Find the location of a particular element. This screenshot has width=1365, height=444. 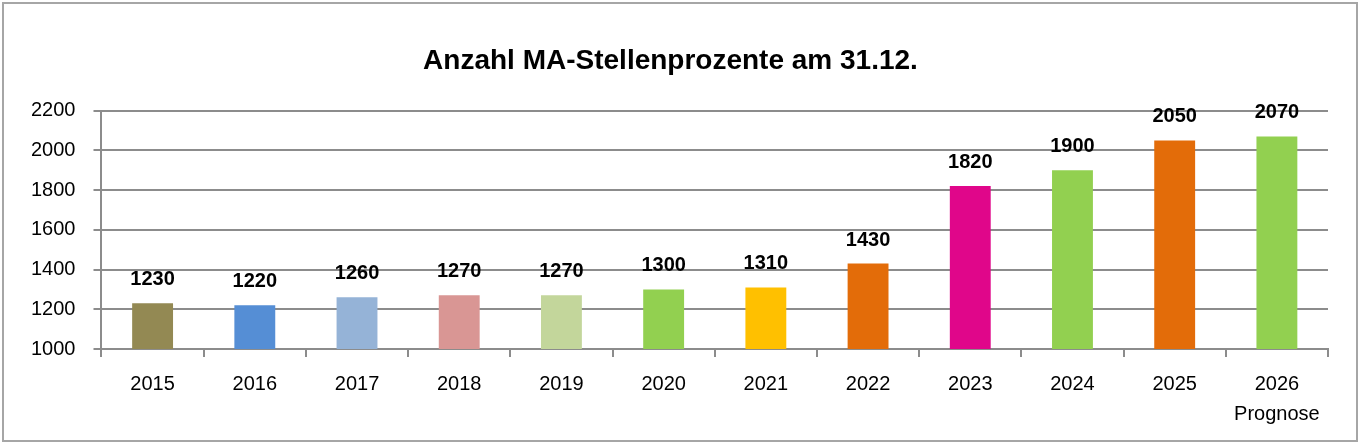

x-tick-label: 2019 is located at coordinates (561, 382).